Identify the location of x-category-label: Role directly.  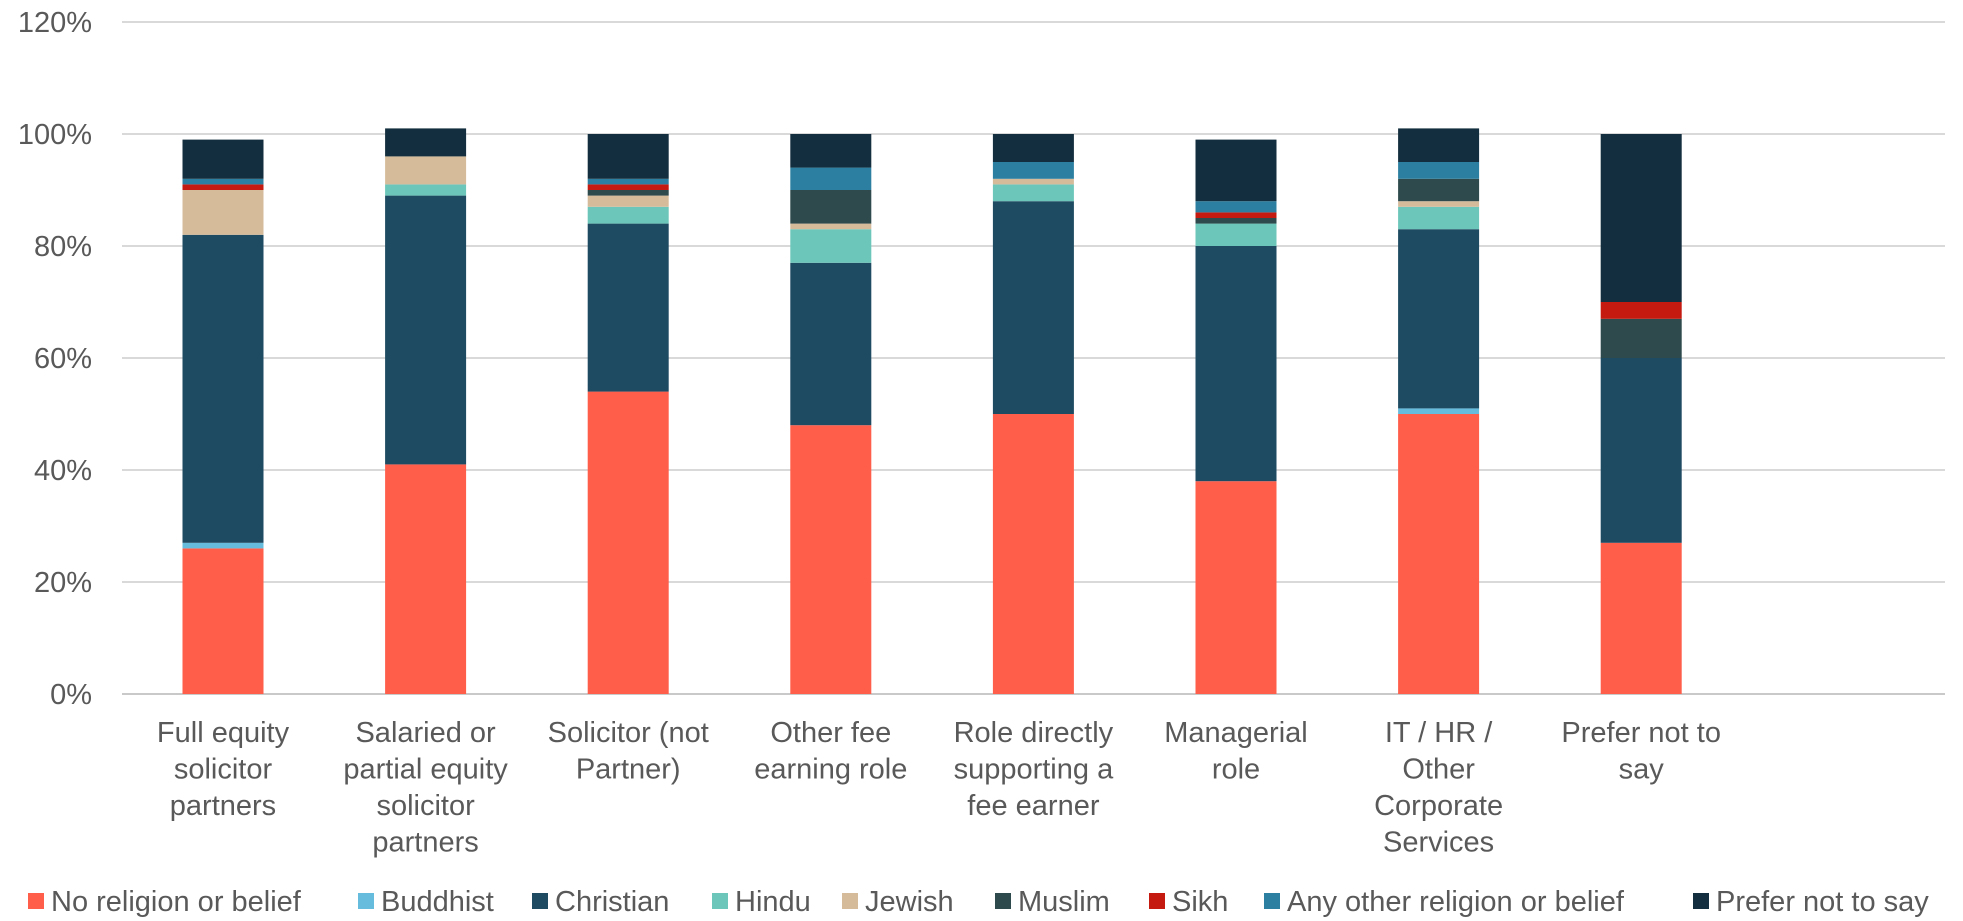
(1034, 733).